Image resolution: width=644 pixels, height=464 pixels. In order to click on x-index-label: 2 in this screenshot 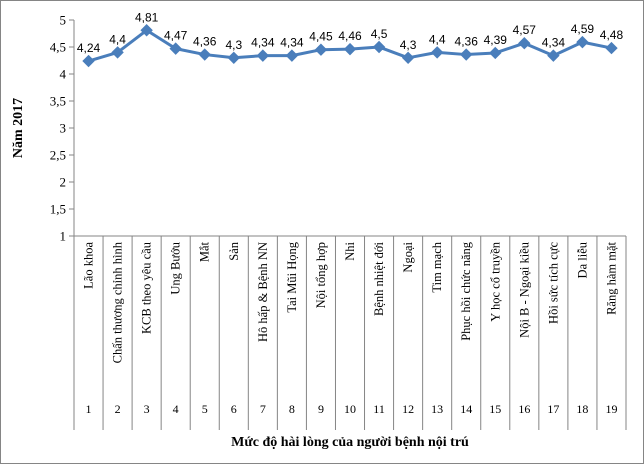, I will do `click(118, 409)`.